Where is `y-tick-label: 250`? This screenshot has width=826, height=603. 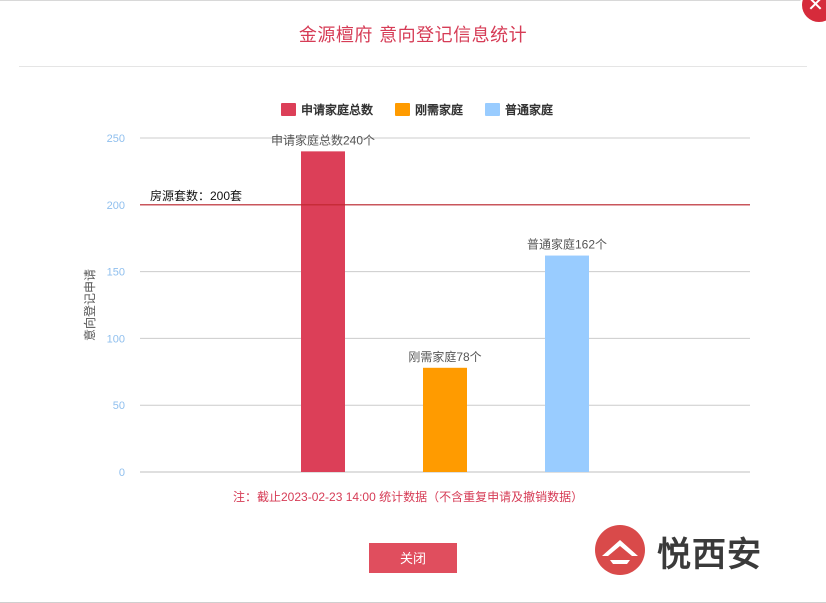
y-tick-label: 250 is located at coordinates (116, 139).